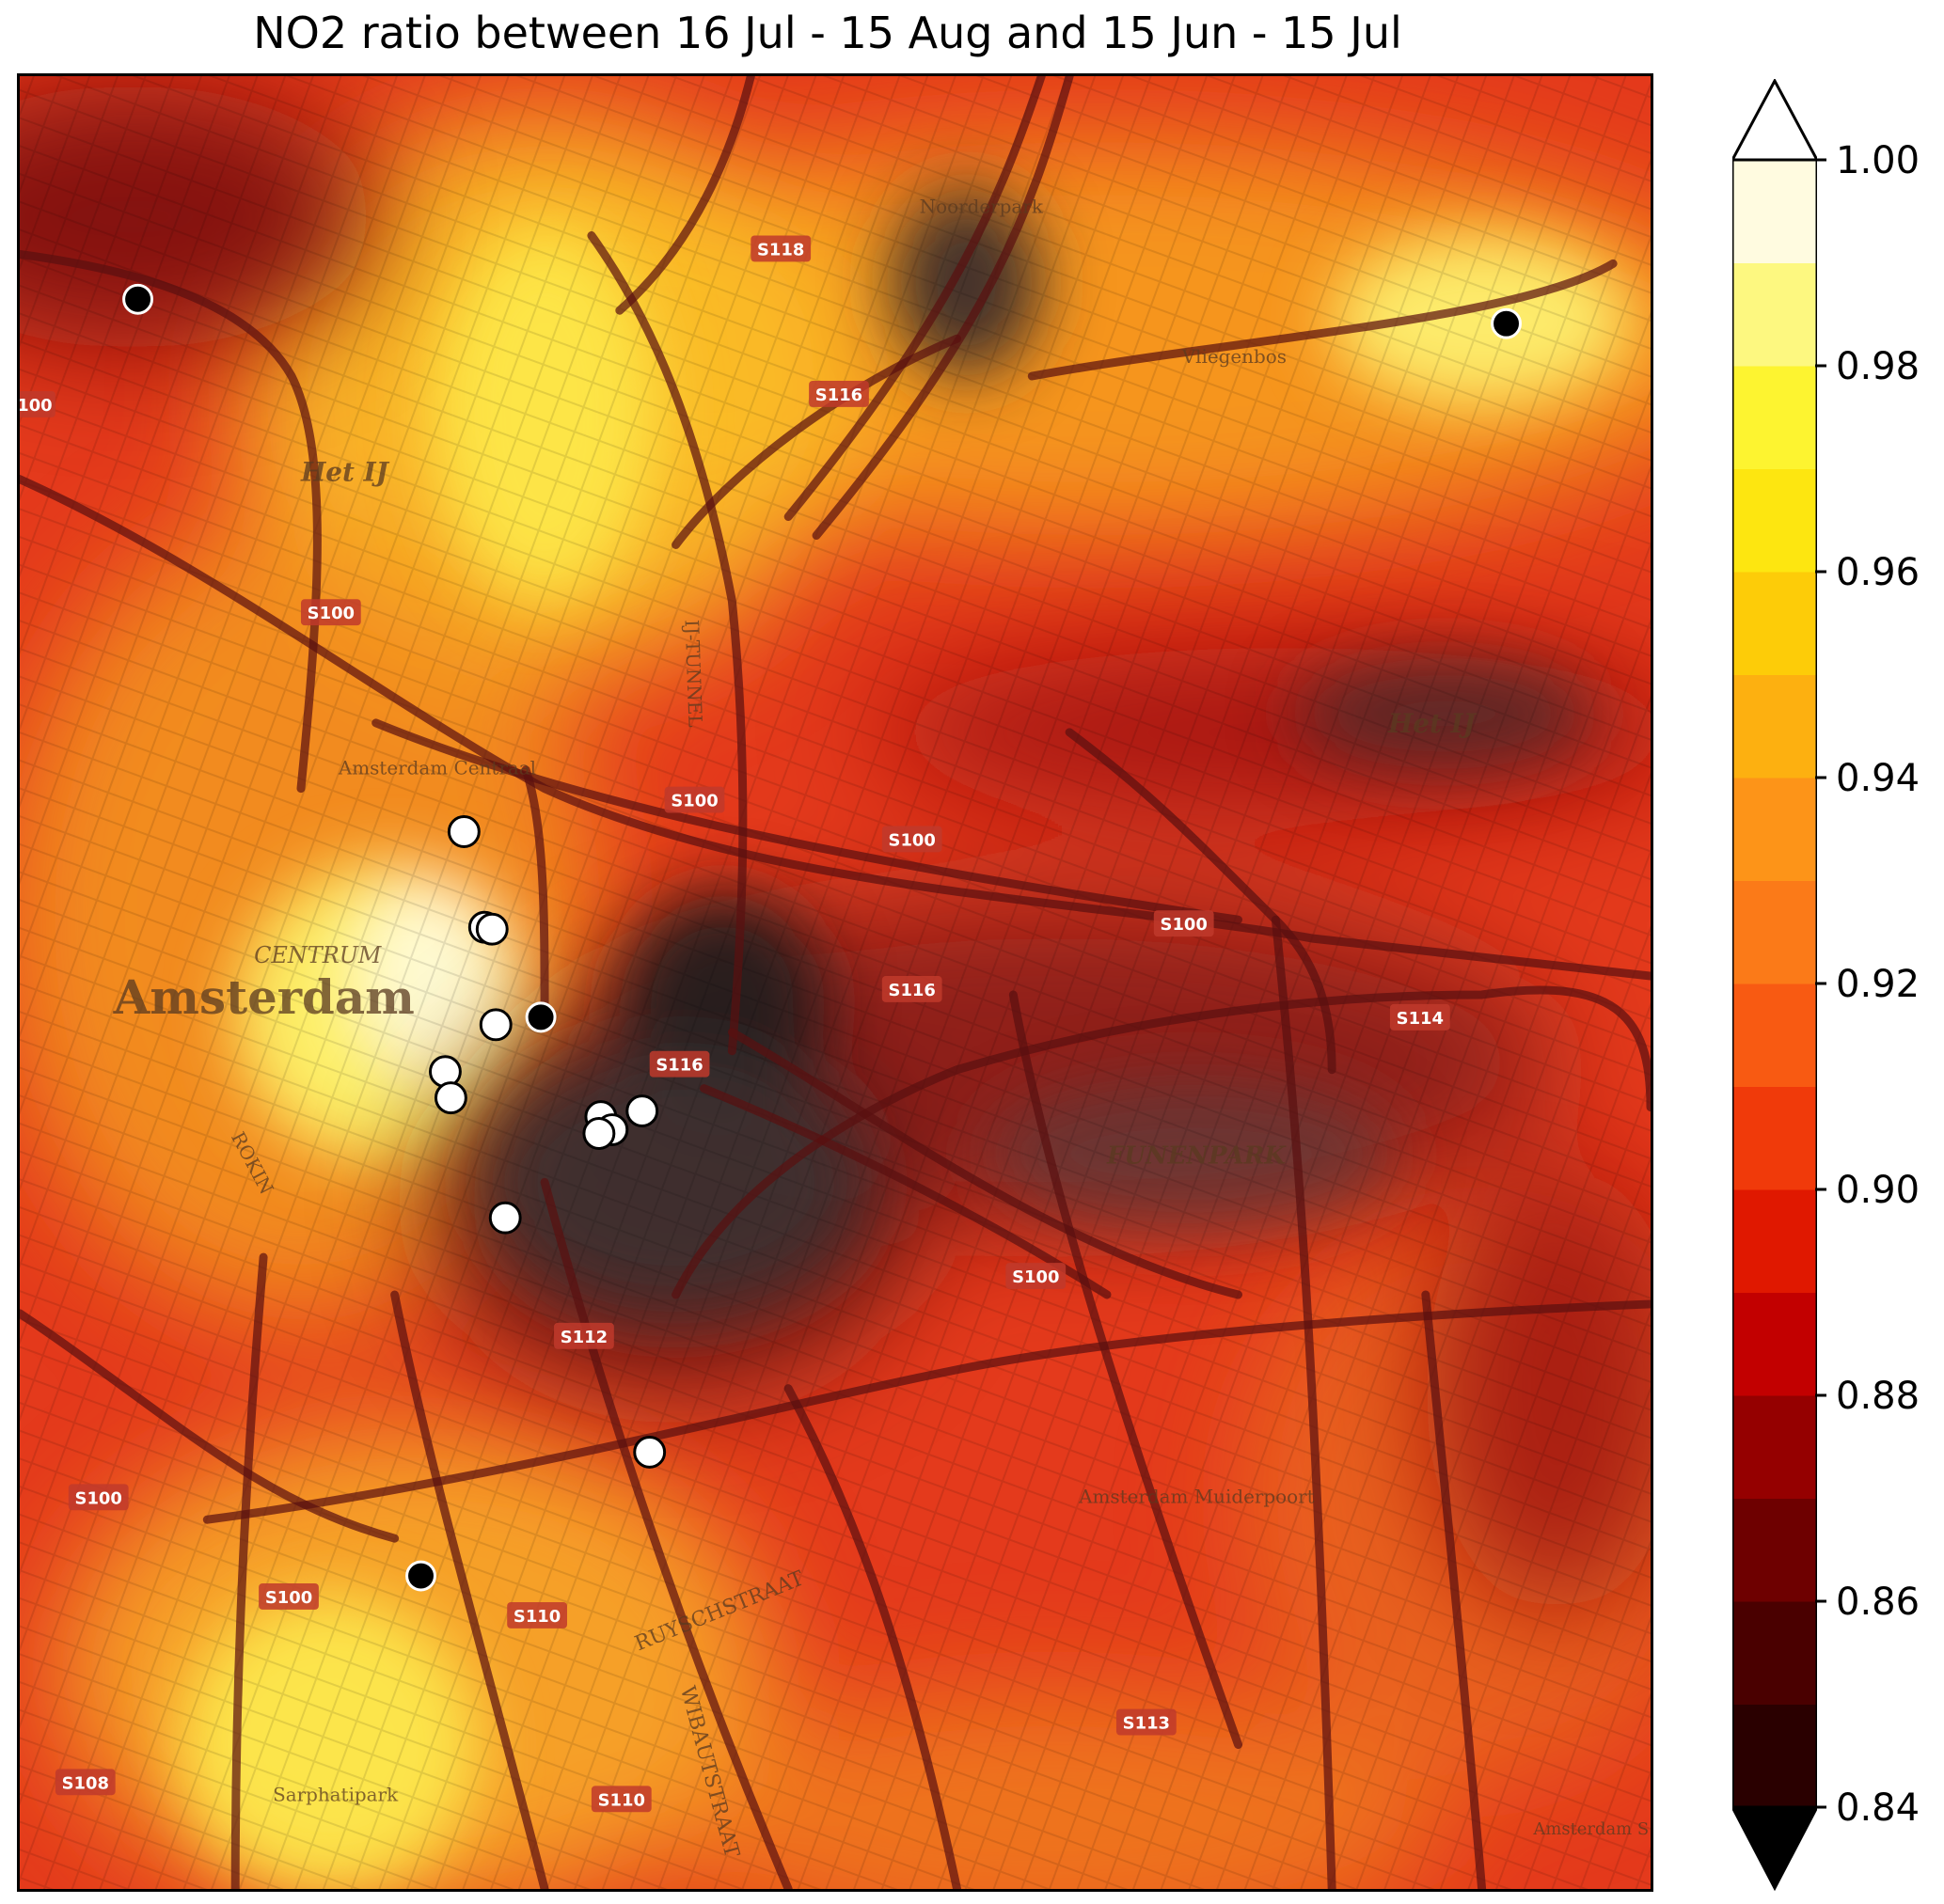 This screenshot has width=1944, height=1904. I want to click on svg-text: S118, so click(780, 250).